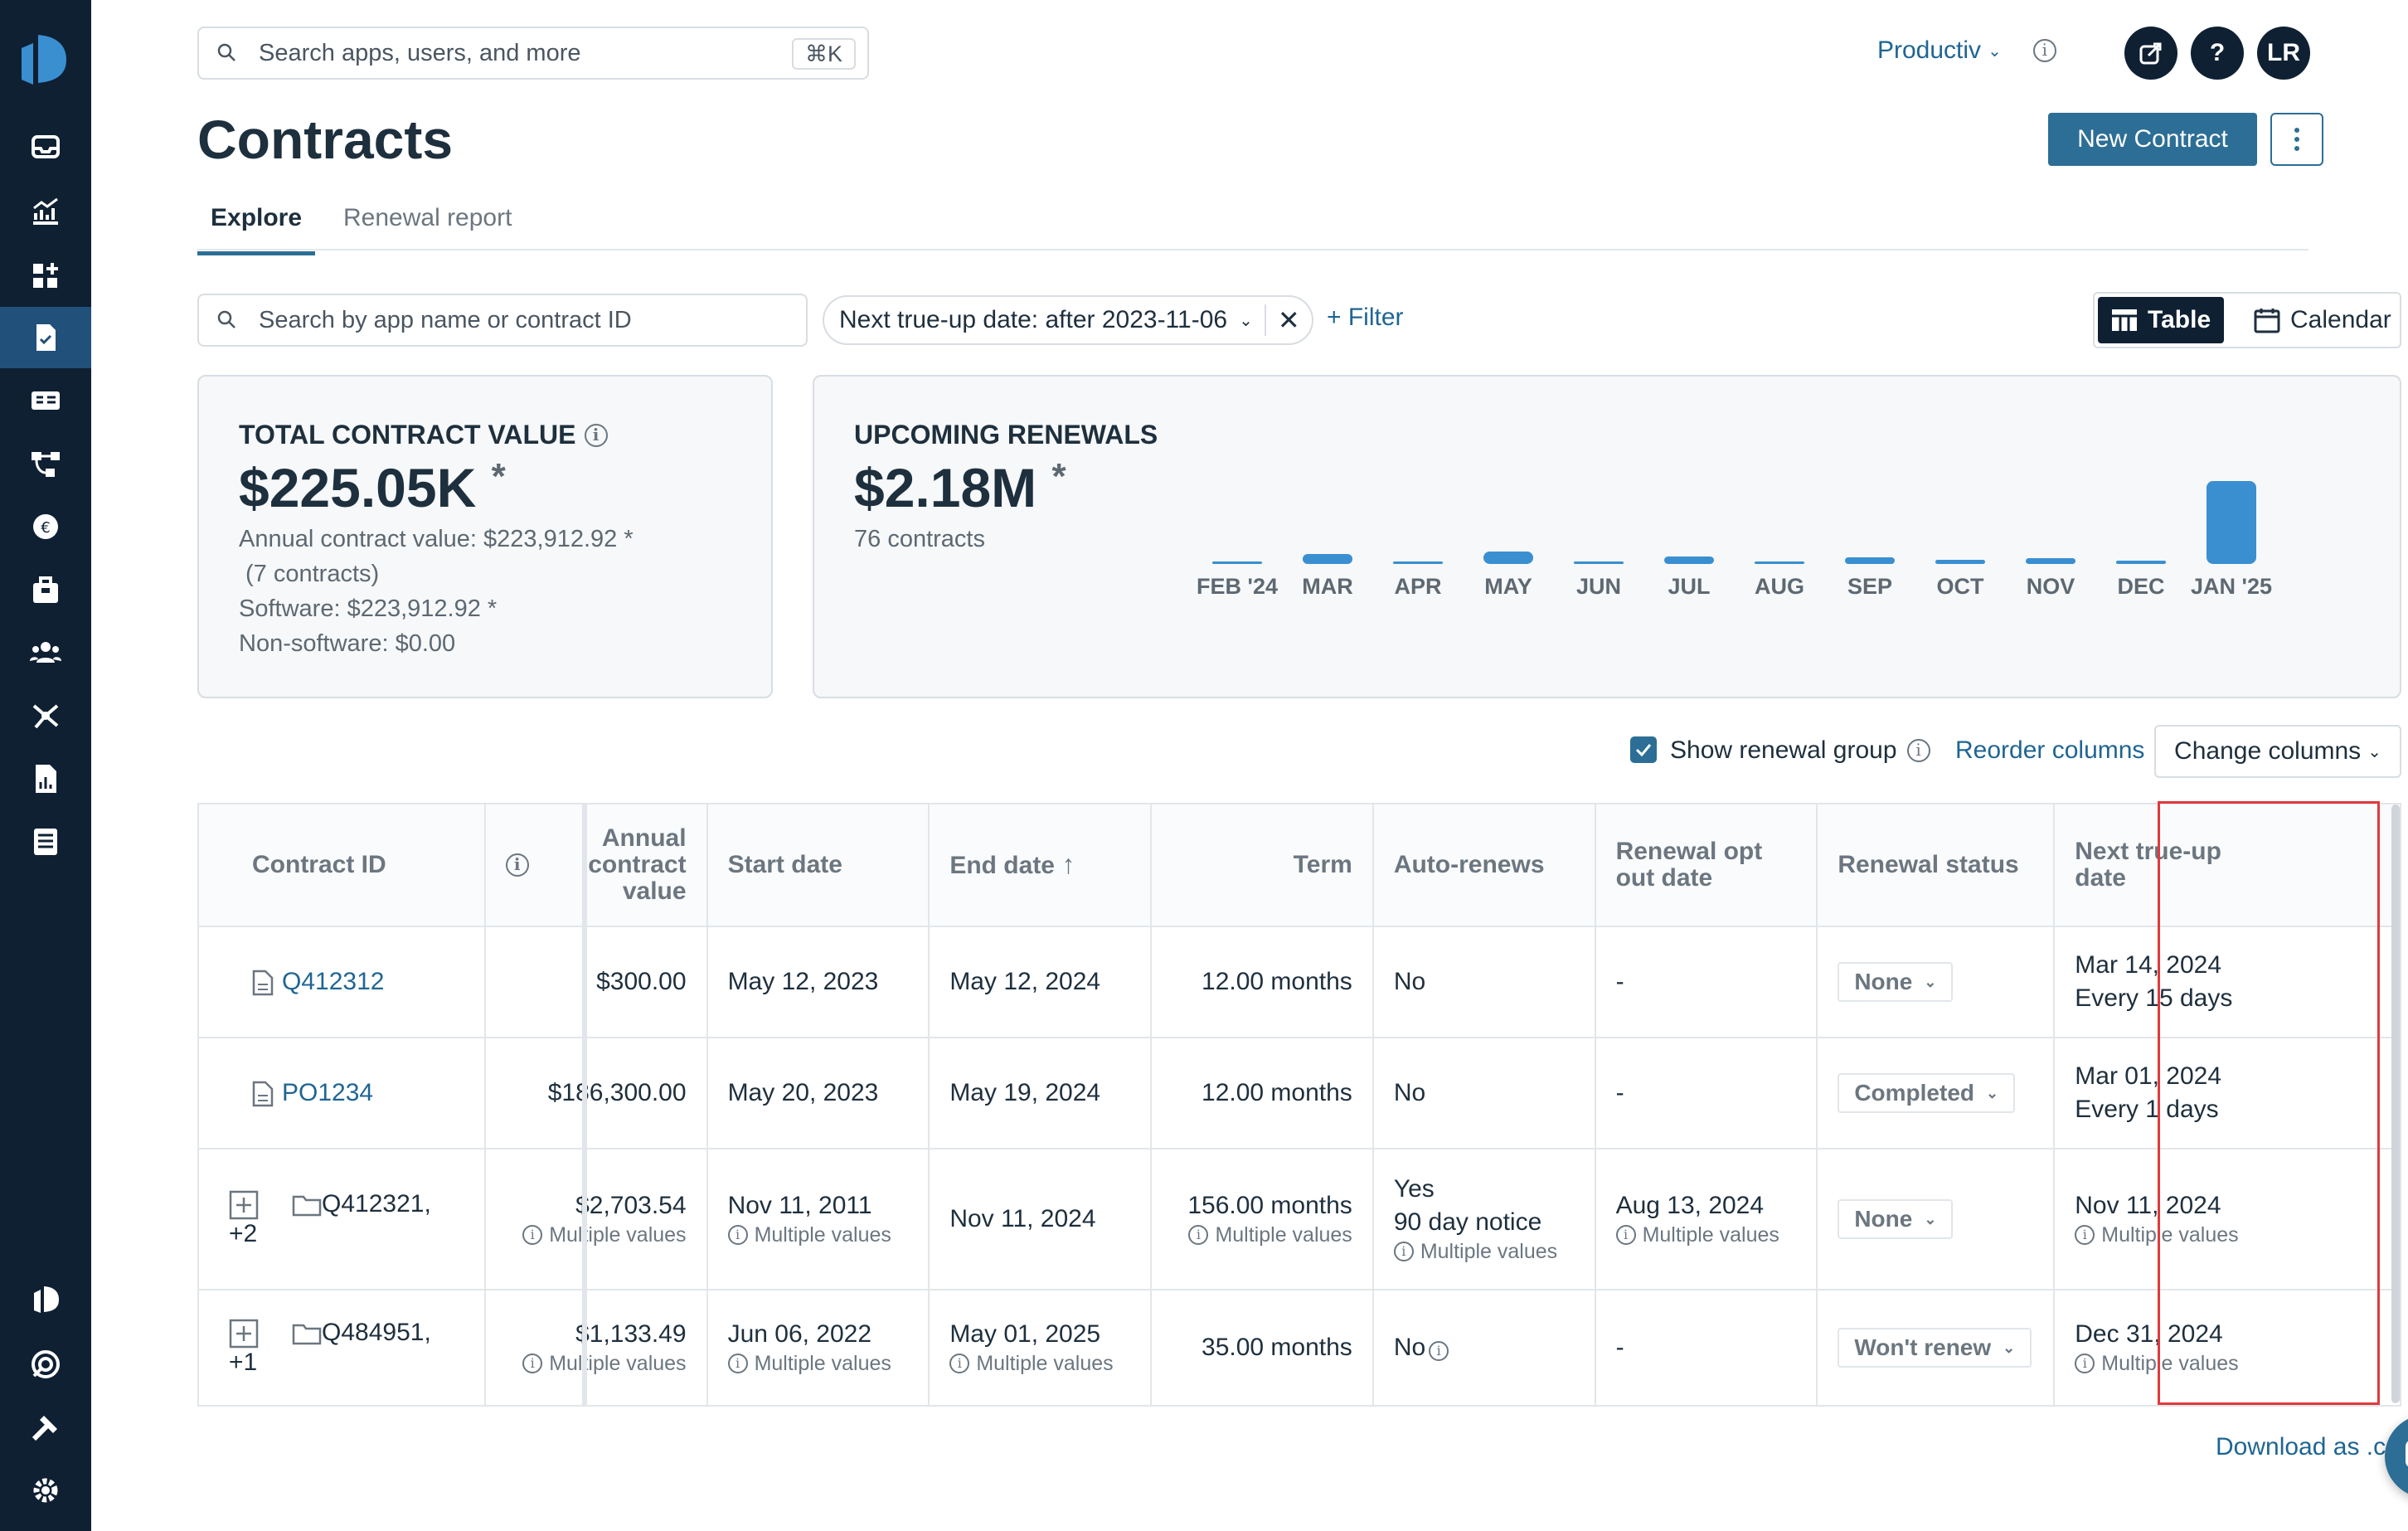 This screenshot has height=1531, width=2408. Describe the element at coordinates (1040, 865) in the screenshot. I see `column-header-end-date: End date ↑` at that location.